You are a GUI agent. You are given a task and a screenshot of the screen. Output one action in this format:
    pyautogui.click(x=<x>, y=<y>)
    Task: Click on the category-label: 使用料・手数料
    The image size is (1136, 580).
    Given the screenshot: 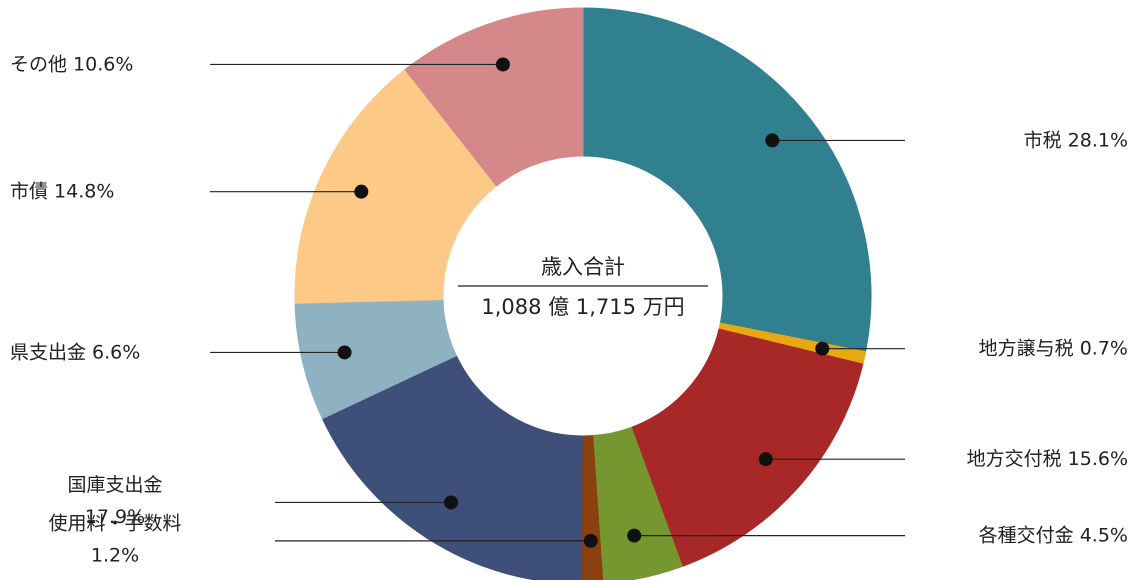 What is the action you would take?
    pyautogui.click(x=114, y=523)
    